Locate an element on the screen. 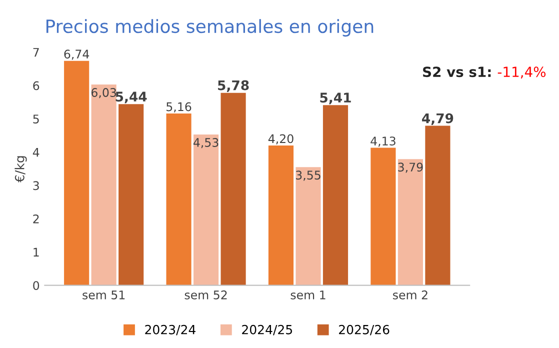 This screenshot has height=348, width=559. annotation: S2 vs s1: -11,4% is located at coordinates (484, 72).